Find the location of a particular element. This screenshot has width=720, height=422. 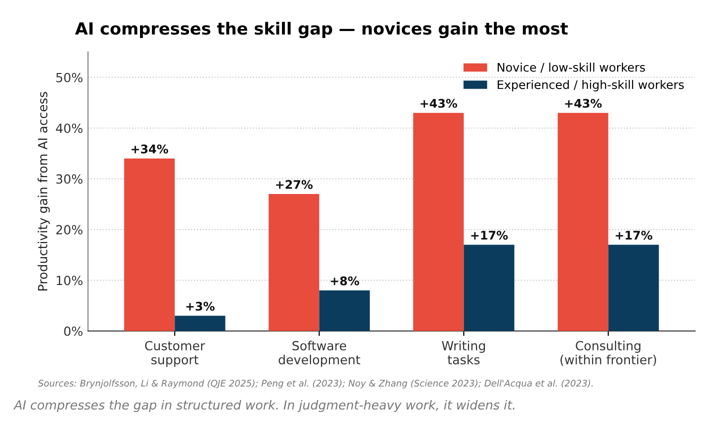

y-tick-label: 20% is located at coordinates (69, 229).